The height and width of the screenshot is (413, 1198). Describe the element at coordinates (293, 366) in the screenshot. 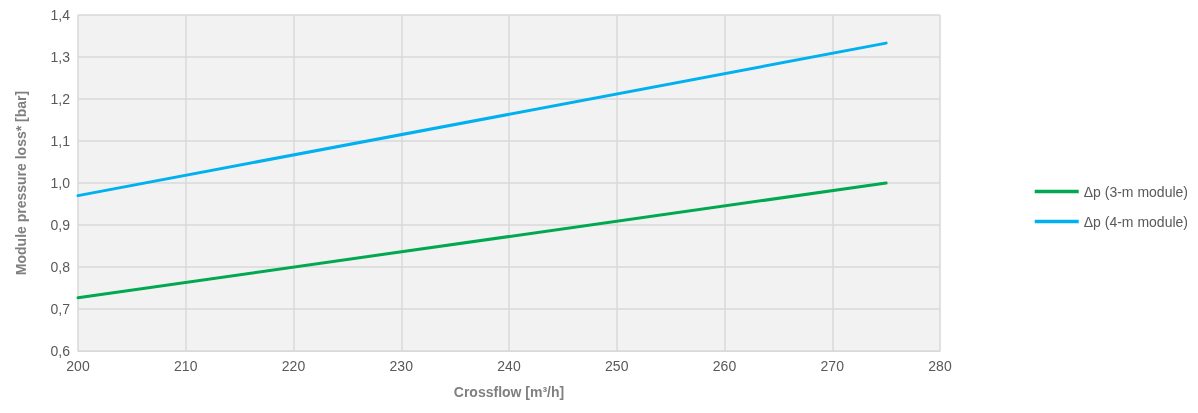

I see `x-tick-label: 220` at that location.